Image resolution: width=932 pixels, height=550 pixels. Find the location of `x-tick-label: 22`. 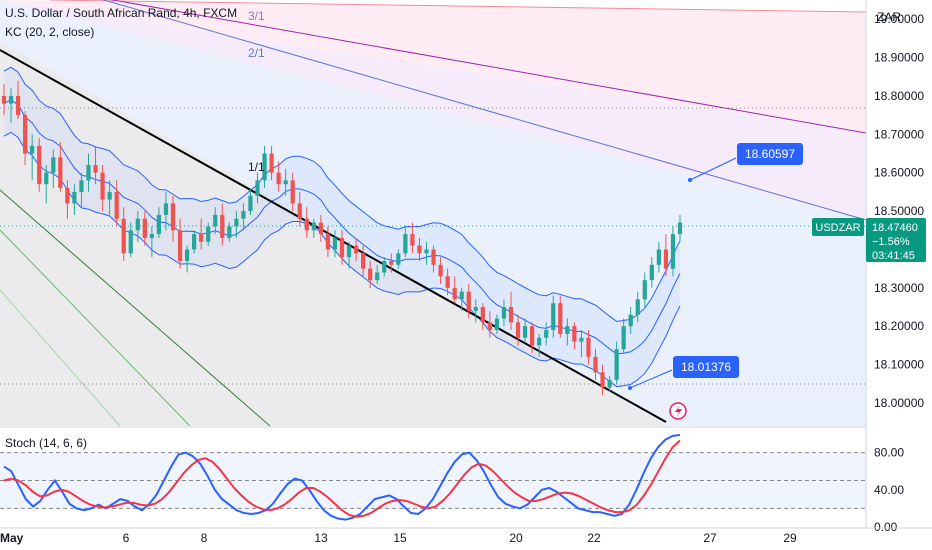

x-tick-label: 22 is located at coordinates (594, 538).